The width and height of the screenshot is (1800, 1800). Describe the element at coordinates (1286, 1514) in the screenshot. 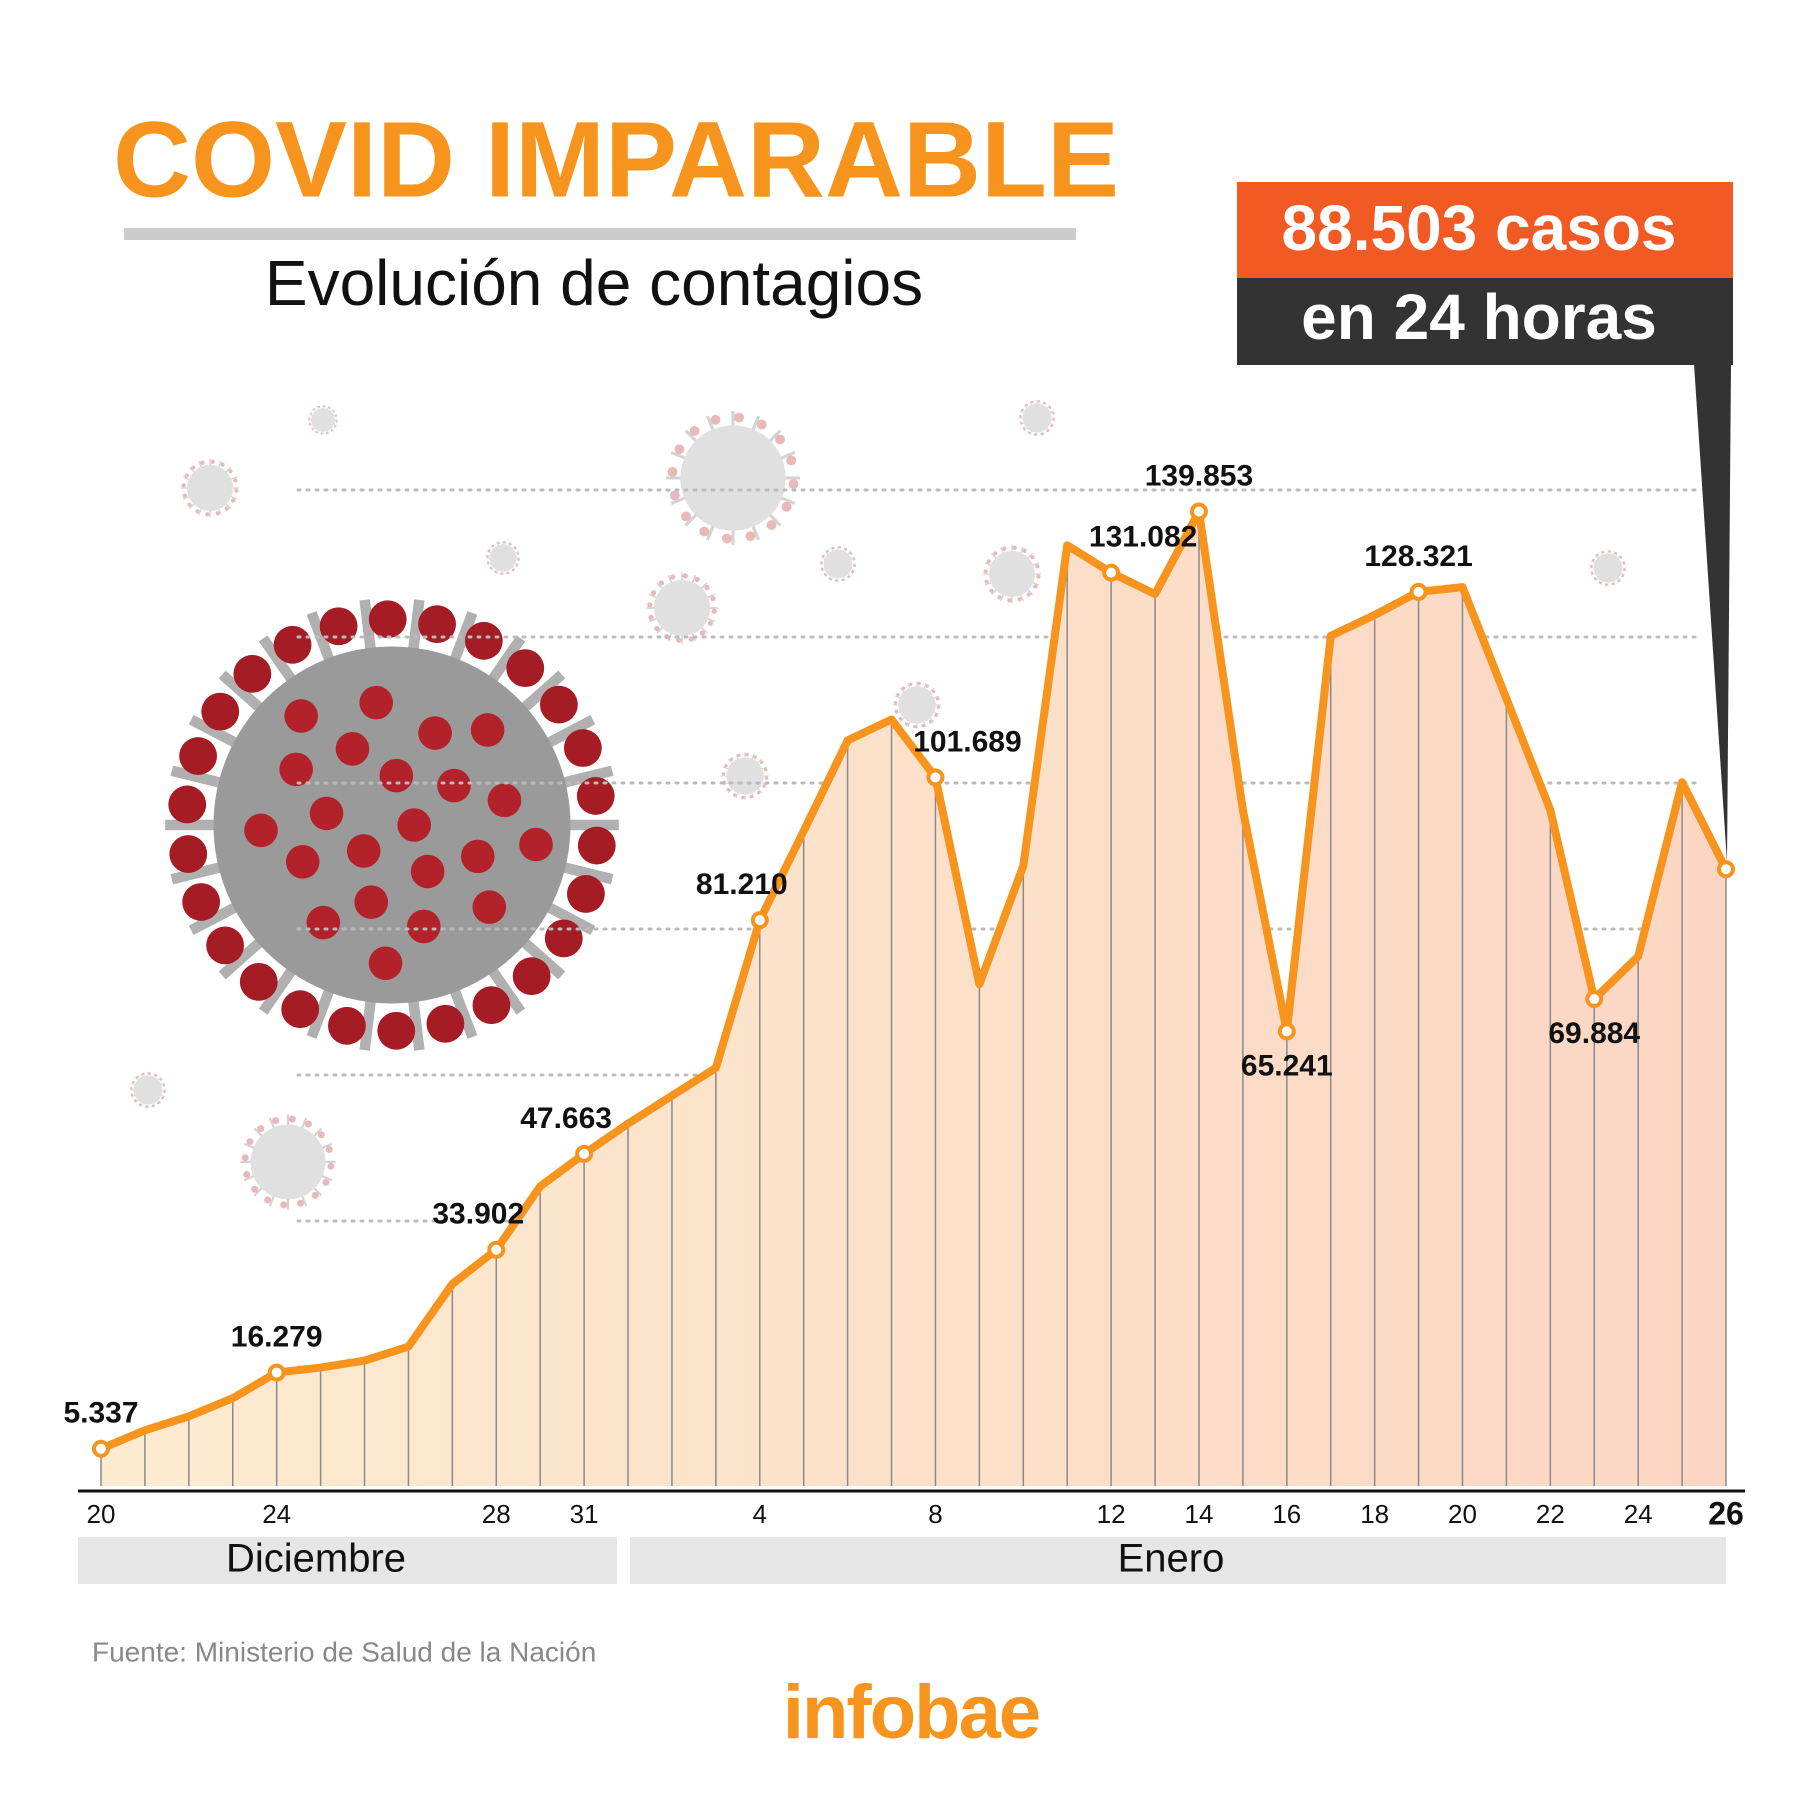

I see `x-tick-label: 16` at that location.